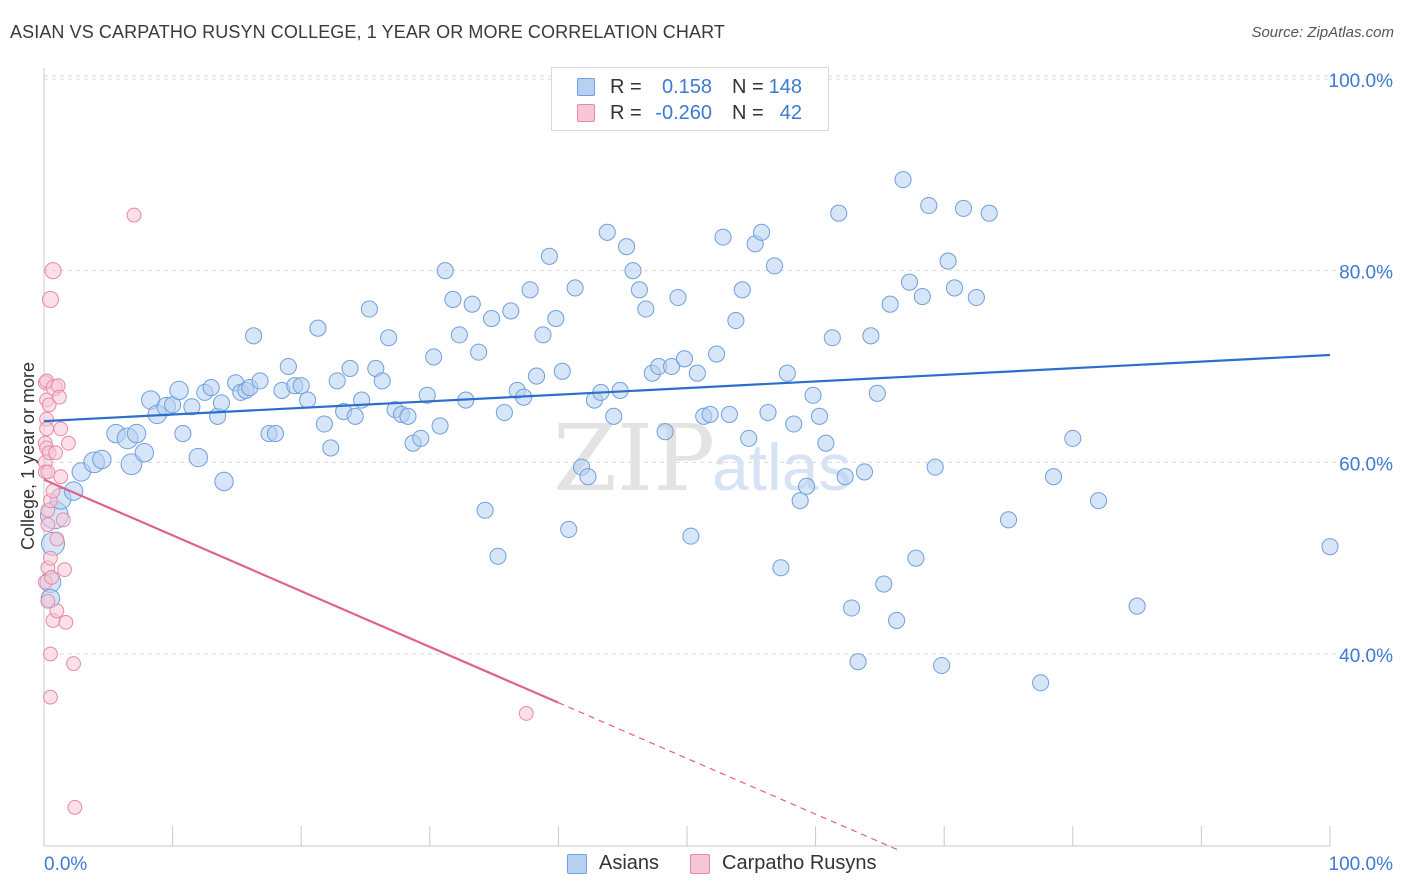 This screenshot has width=1406, height=892. I want to click on y-tick-label: 60.0%, so click(1366, 464).